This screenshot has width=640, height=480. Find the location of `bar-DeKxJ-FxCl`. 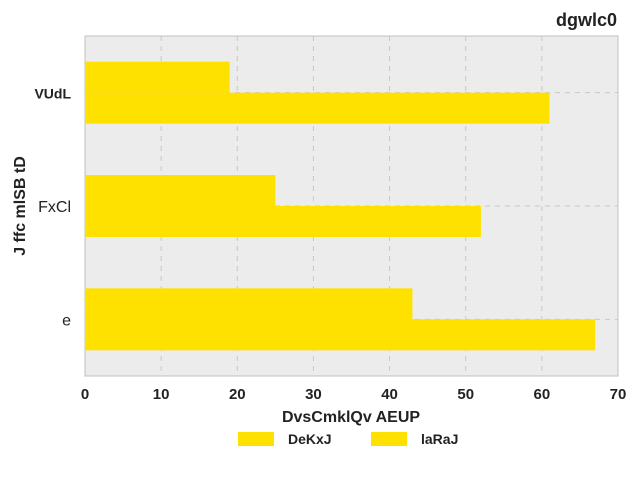

bar-DeKxJ-FxCl is located at coordinates (180, 190).